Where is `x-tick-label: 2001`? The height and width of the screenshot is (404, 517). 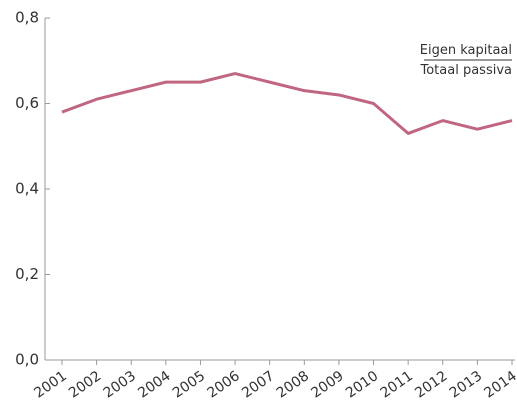 x-tick-label: 2001 is located at coordinates (50, 385).